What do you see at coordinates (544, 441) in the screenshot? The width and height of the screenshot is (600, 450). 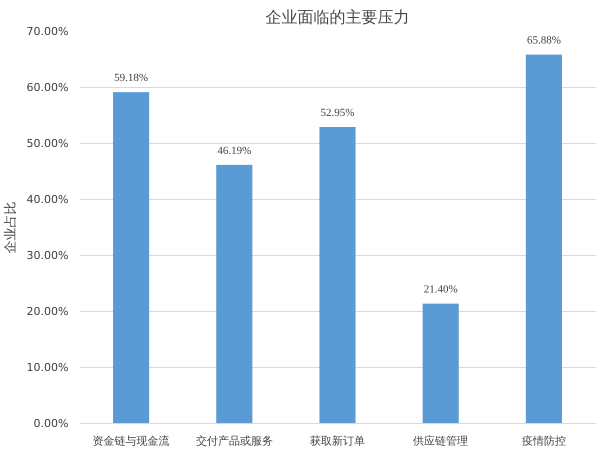 I see `x-tick-label: 疫情防控` at bounding box center [544, 441].